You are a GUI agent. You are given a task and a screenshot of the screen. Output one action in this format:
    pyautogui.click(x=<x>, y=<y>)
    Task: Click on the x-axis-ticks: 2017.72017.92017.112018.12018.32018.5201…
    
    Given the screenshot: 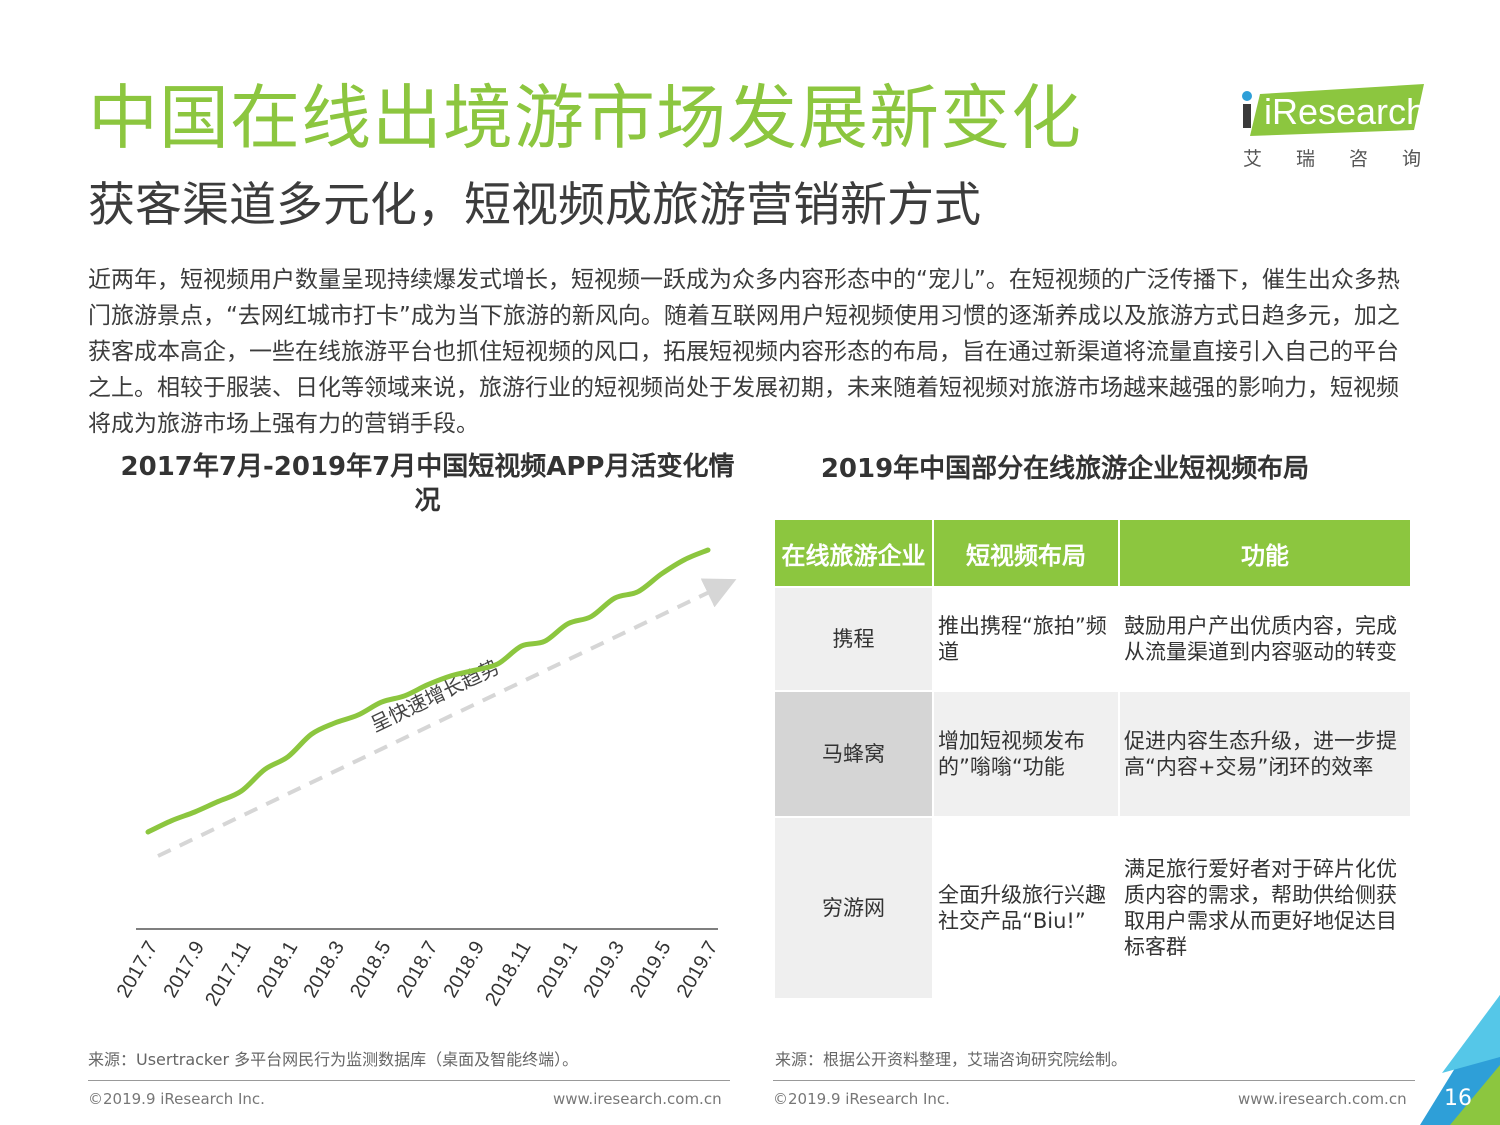 What is the action you would take?
    pyautogui.click(x=418, y=974)
    